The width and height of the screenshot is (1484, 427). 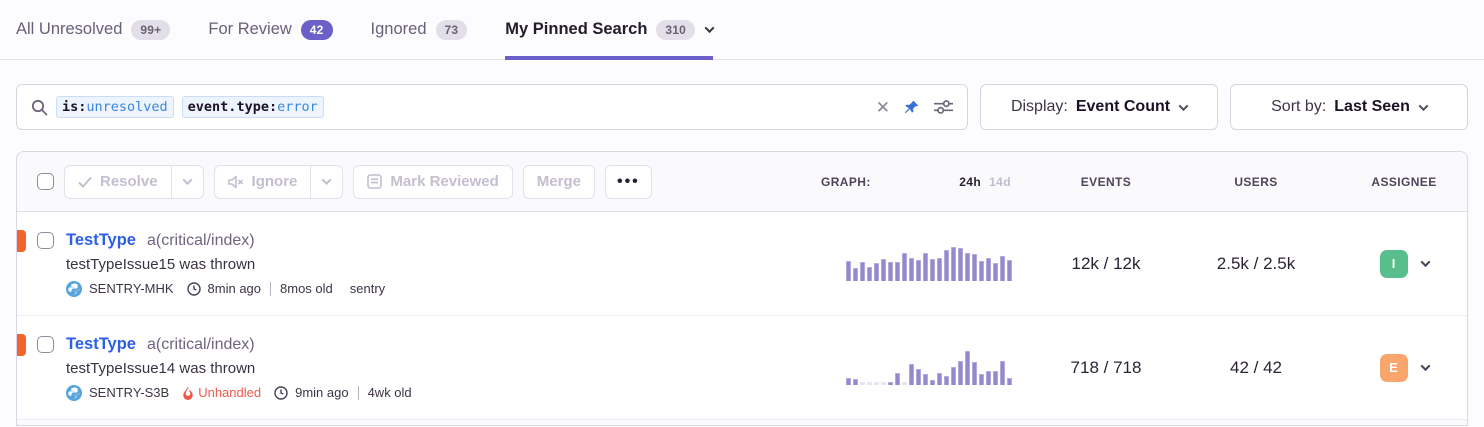 What do you see at coordinates (1299, 106) in the screenshot?
I see `sort-prefix: Sort by:` at bounding box center [1299, 106].